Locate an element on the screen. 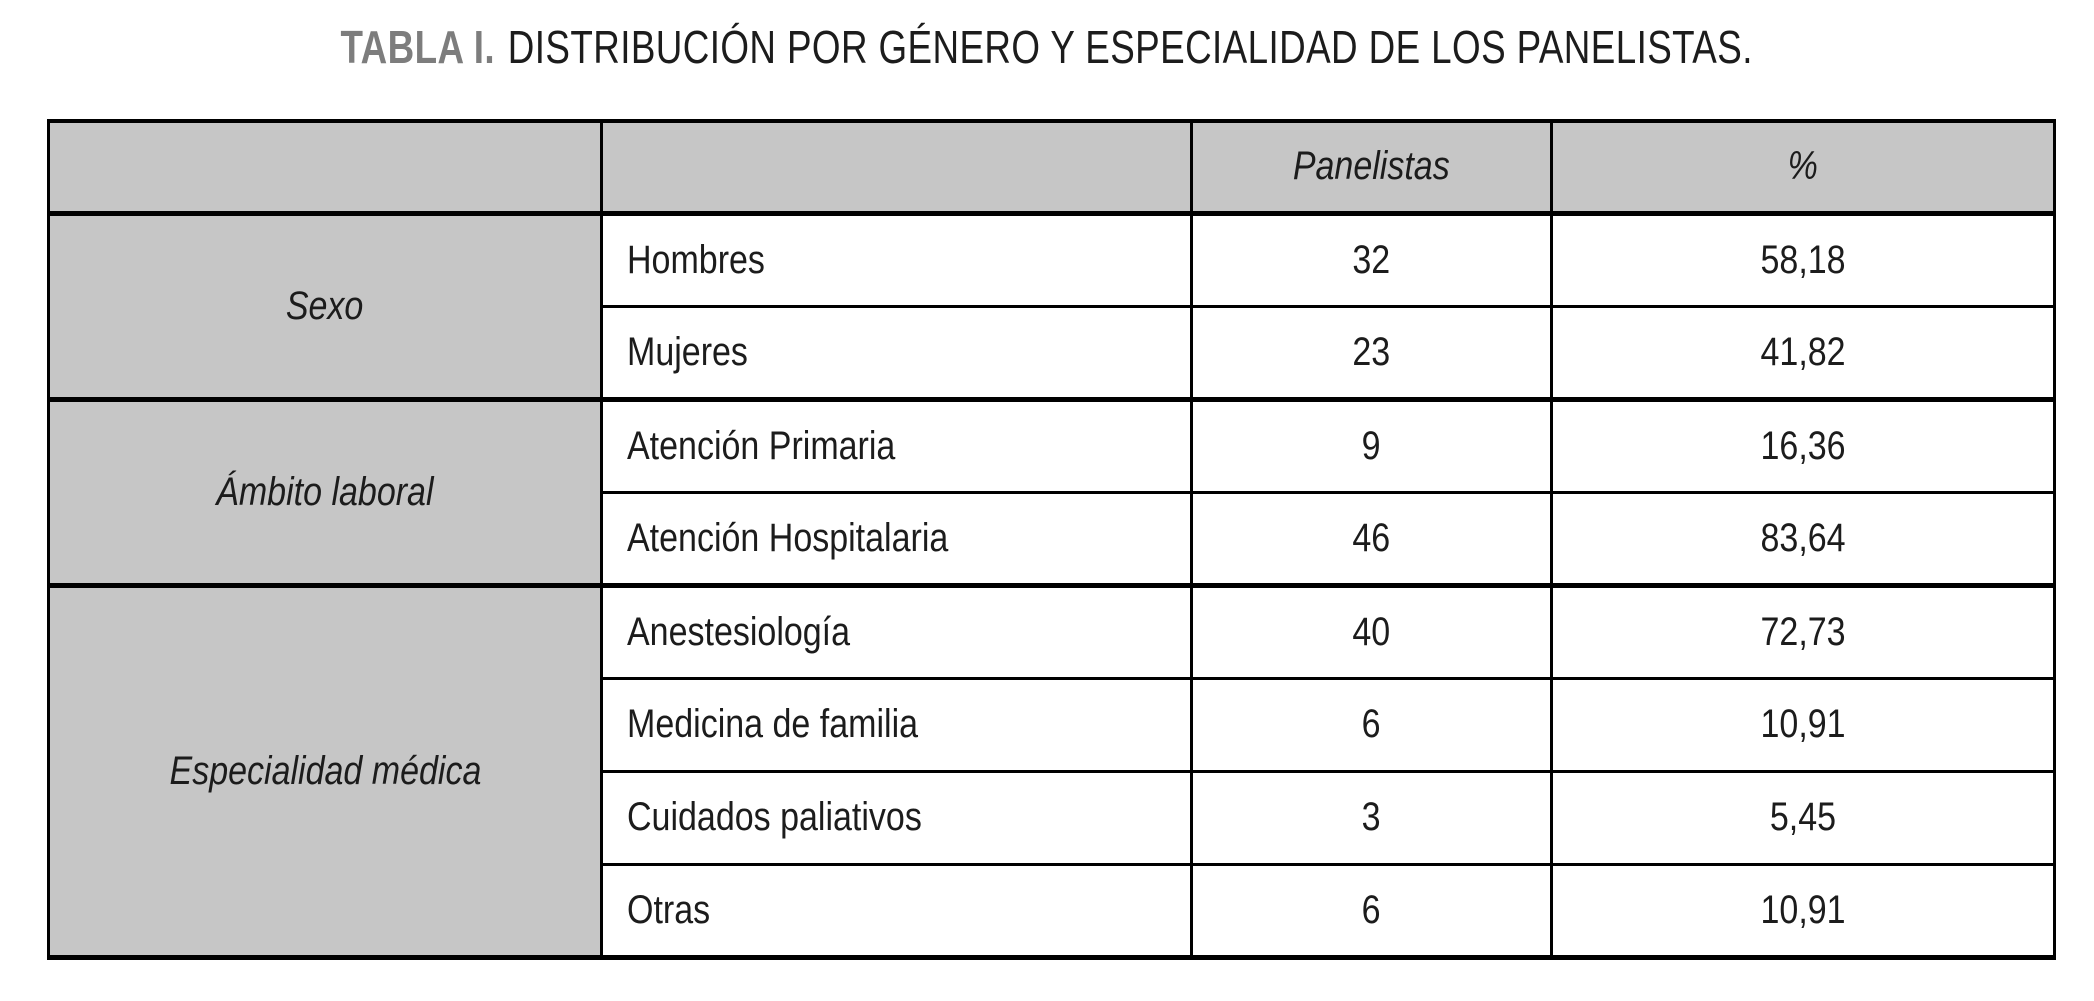  label-cell: Atención Primaria is located at coordinates (896, 445).